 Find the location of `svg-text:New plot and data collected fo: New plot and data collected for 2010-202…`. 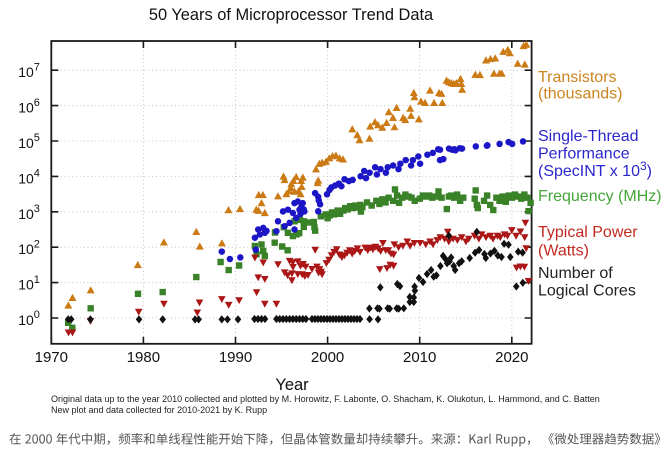

svg-text:New plot and data collected fo: New plot and data collected for 2010-202… is located at coordinates (159, 410).